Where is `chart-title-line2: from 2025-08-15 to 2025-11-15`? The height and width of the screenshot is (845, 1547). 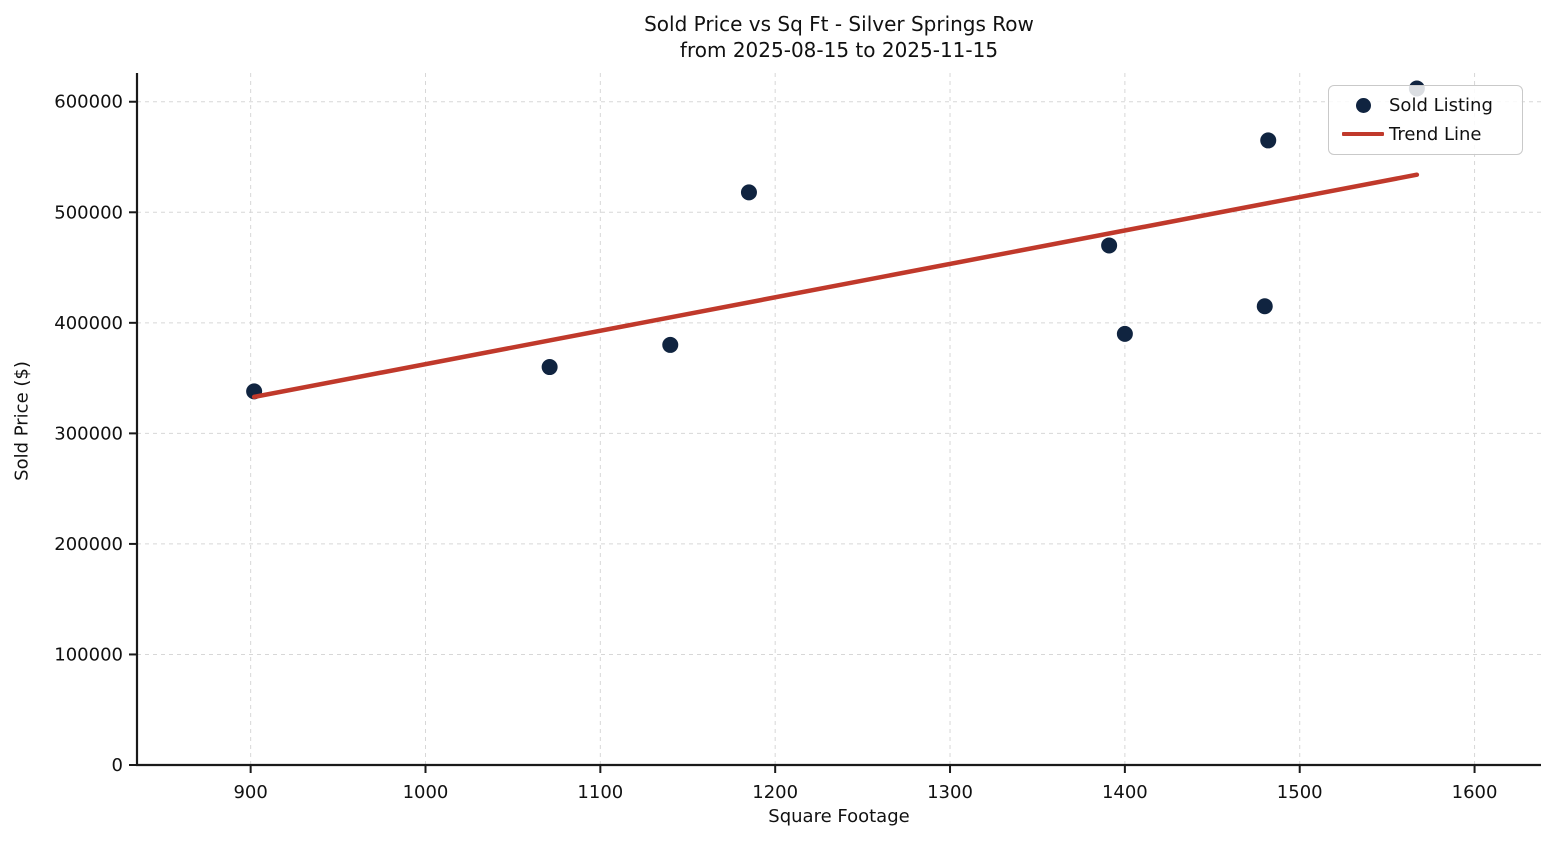
chart-title-line2: from 2025-08-15 to 2025-11-15 is located at coordinates (839, 50).